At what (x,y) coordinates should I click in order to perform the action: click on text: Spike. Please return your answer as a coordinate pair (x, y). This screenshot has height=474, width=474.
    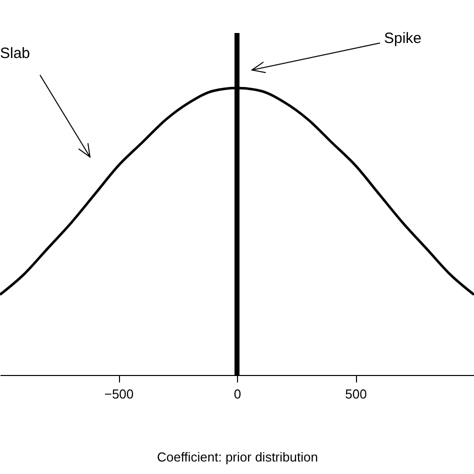
    Looking at the image, I should click on (403, 38).